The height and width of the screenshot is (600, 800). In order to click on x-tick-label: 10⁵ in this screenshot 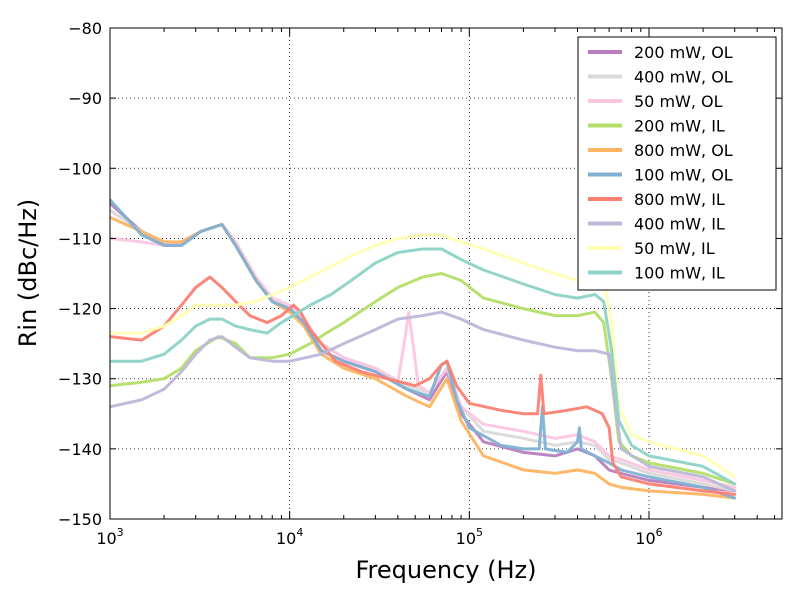, I will do `click(469, 537)`.